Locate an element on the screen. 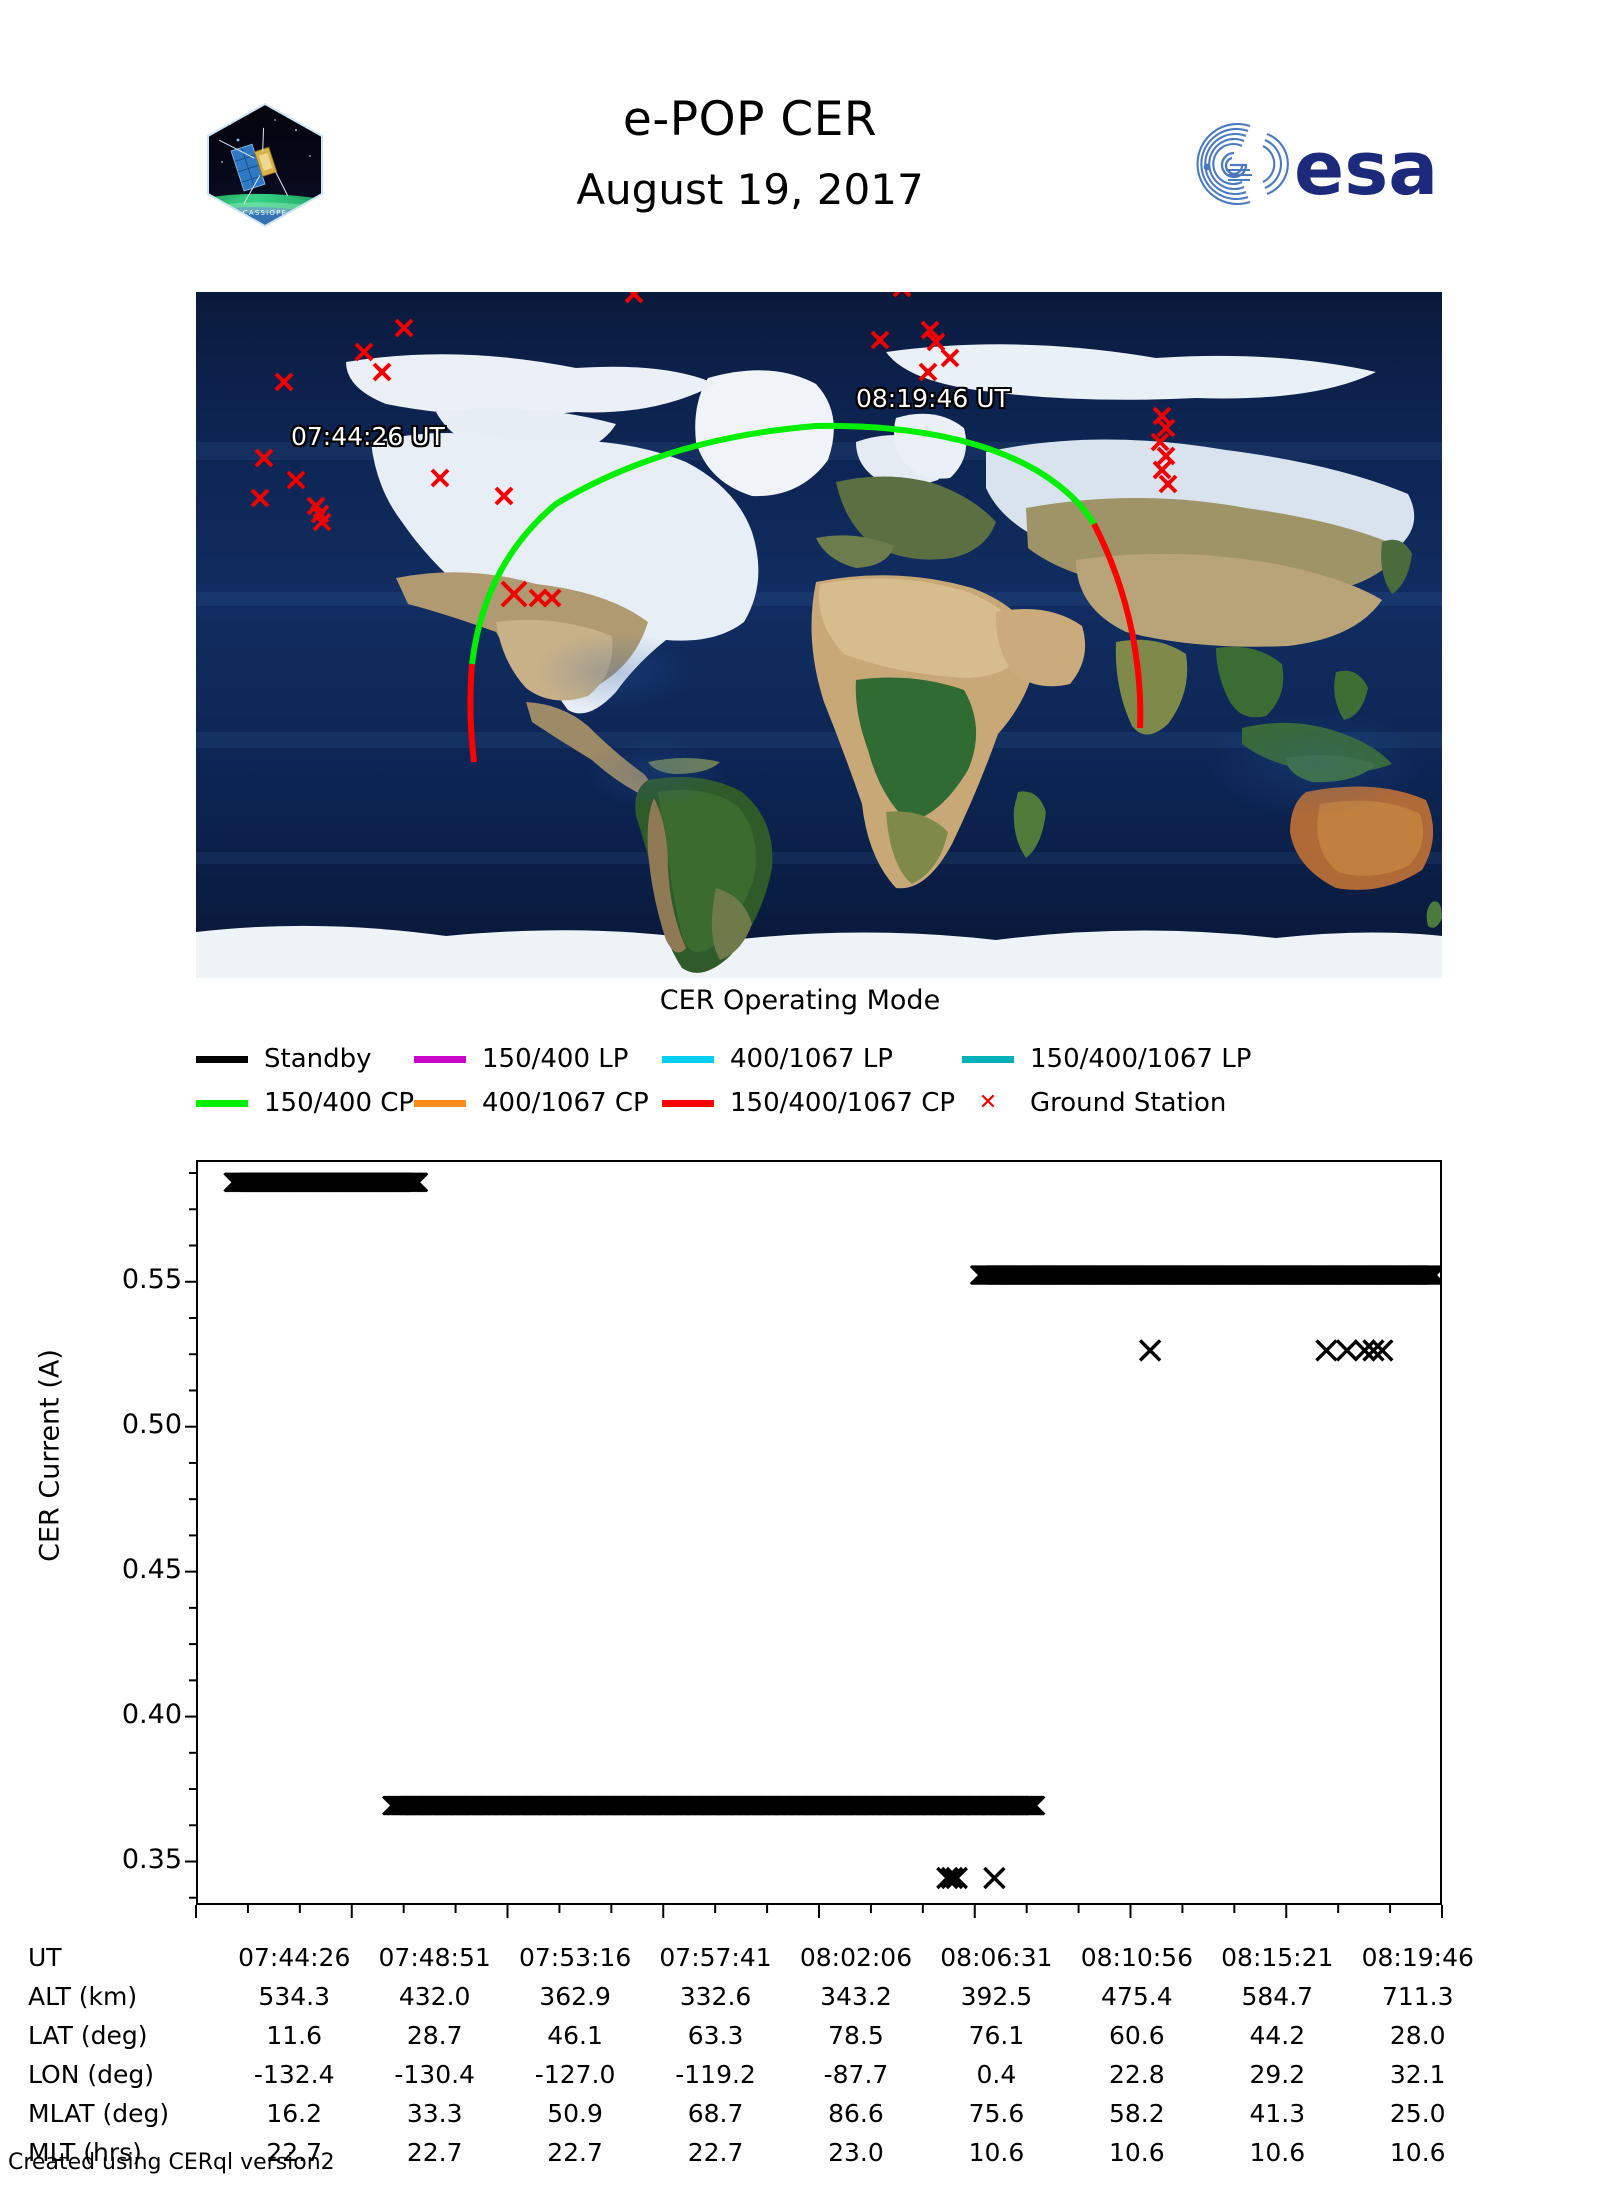 The height and width of the screenshot is (2200, 1600). table-cell: 07:44:26 is located at coordinates (294, 1957).